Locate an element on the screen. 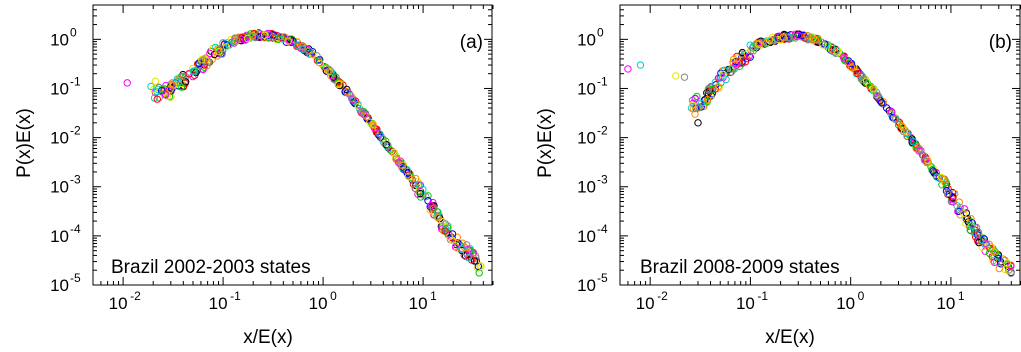 Image resolution: width=1021 pixels, height=352 pixels. y-tick-exponent: -4 is located at coordinates (75, 229).